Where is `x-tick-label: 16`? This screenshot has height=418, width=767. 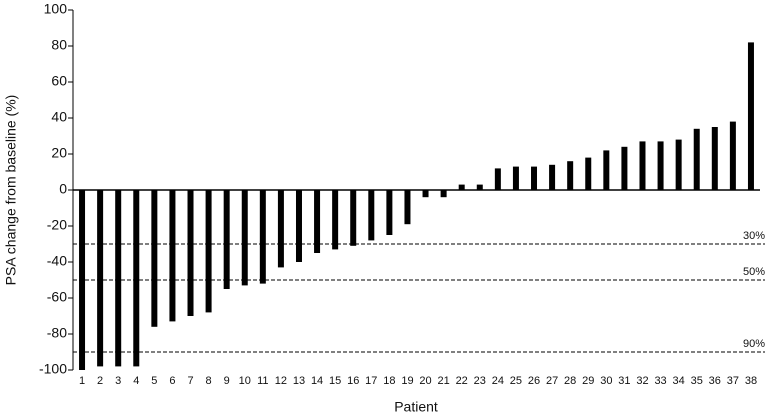 x-tick-label: 16 is located at coordinates (353, 381).